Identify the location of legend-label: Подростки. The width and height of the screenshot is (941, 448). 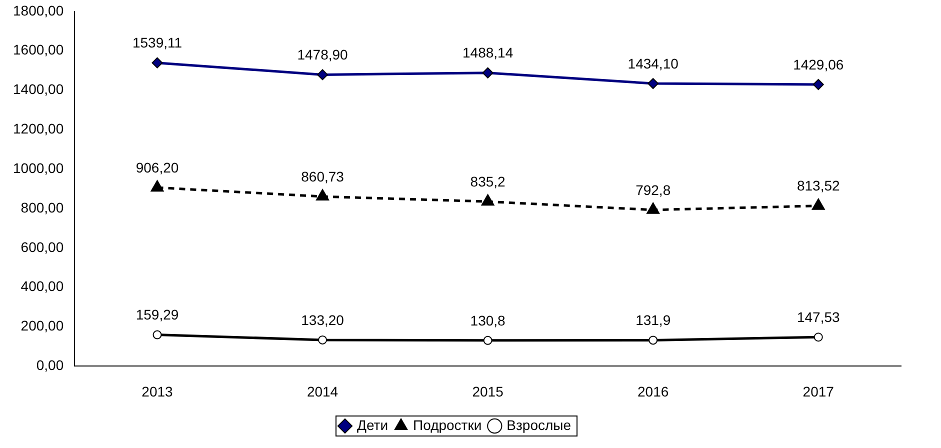
(447, 424).